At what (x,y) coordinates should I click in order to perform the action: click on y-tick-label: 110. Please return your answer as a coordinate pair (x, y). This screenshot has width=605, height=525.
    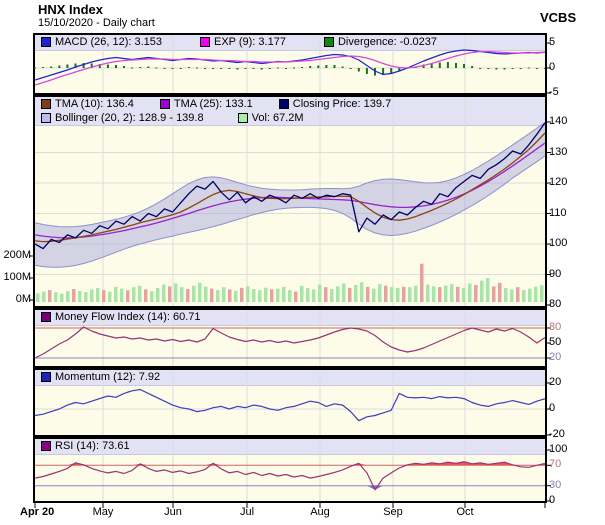
    Looking at the image, I should click on (558, 212).